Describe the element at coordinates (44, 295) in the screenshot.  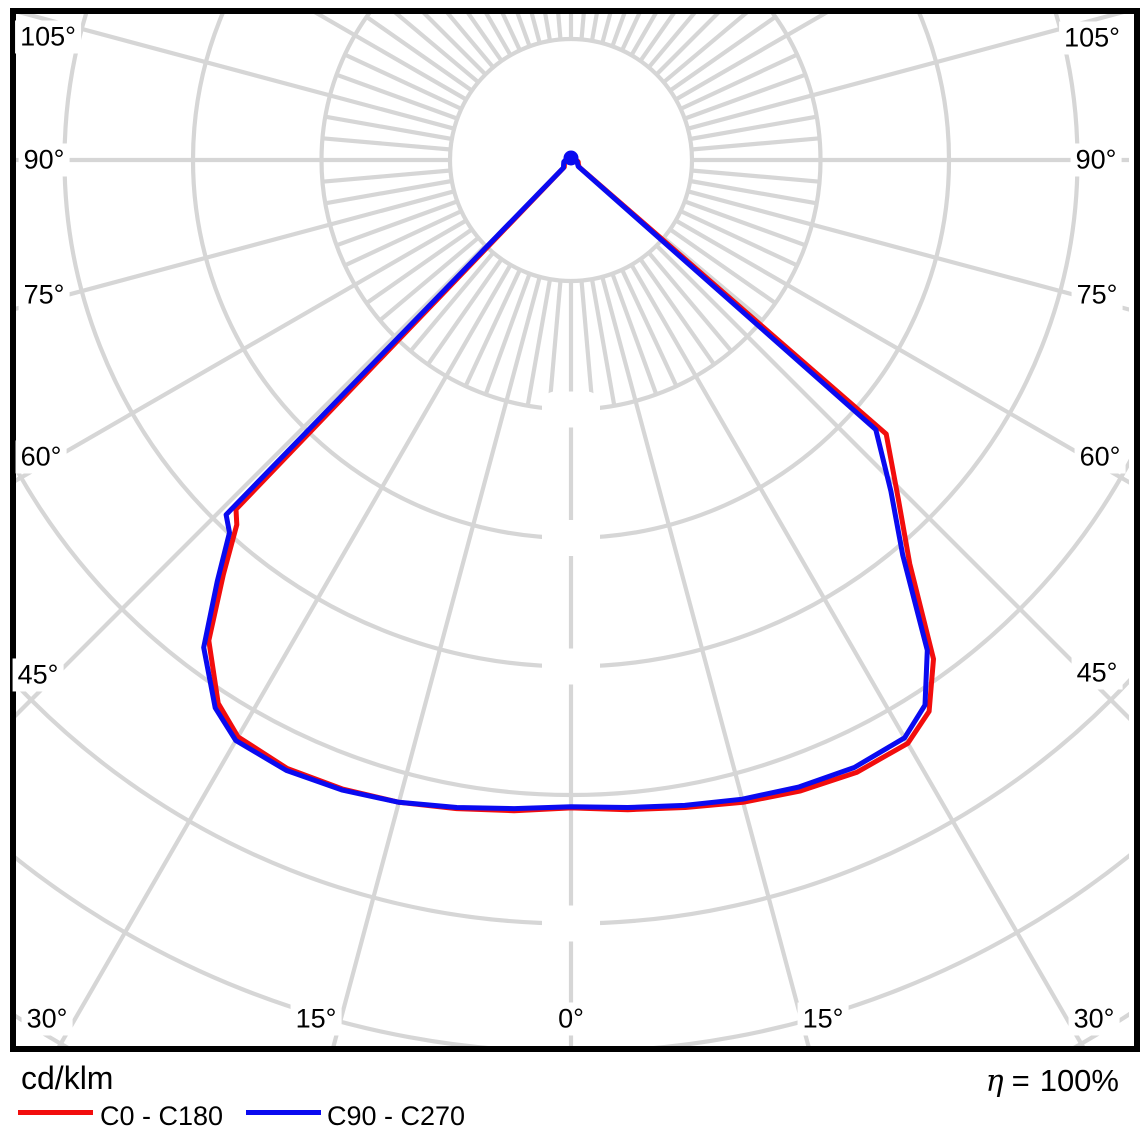
I see `angle-label-left-2: 75°` at that location.